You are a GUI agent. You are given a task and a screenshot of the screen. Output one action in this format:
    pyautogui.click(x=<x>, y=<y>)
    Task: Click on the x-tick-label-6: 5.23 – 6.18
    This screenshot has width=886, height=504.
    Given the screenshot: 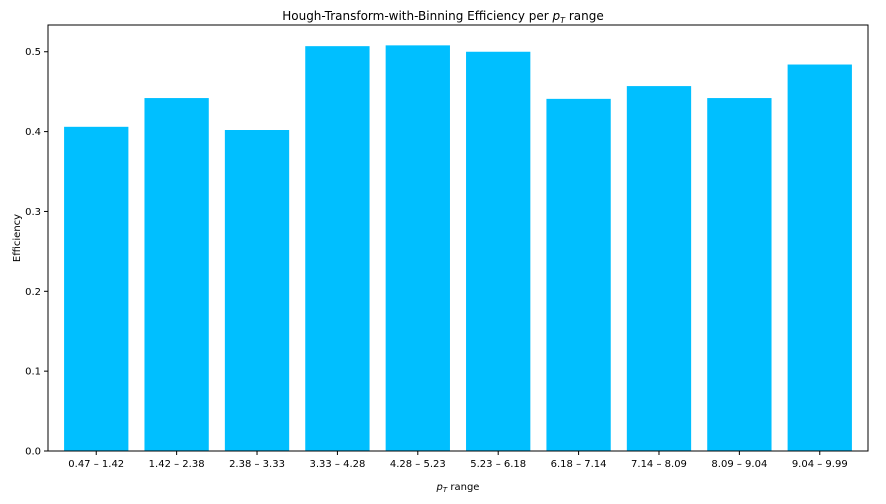 What is the action you would take?
    pyautogui.click(x=498, y=464)
    